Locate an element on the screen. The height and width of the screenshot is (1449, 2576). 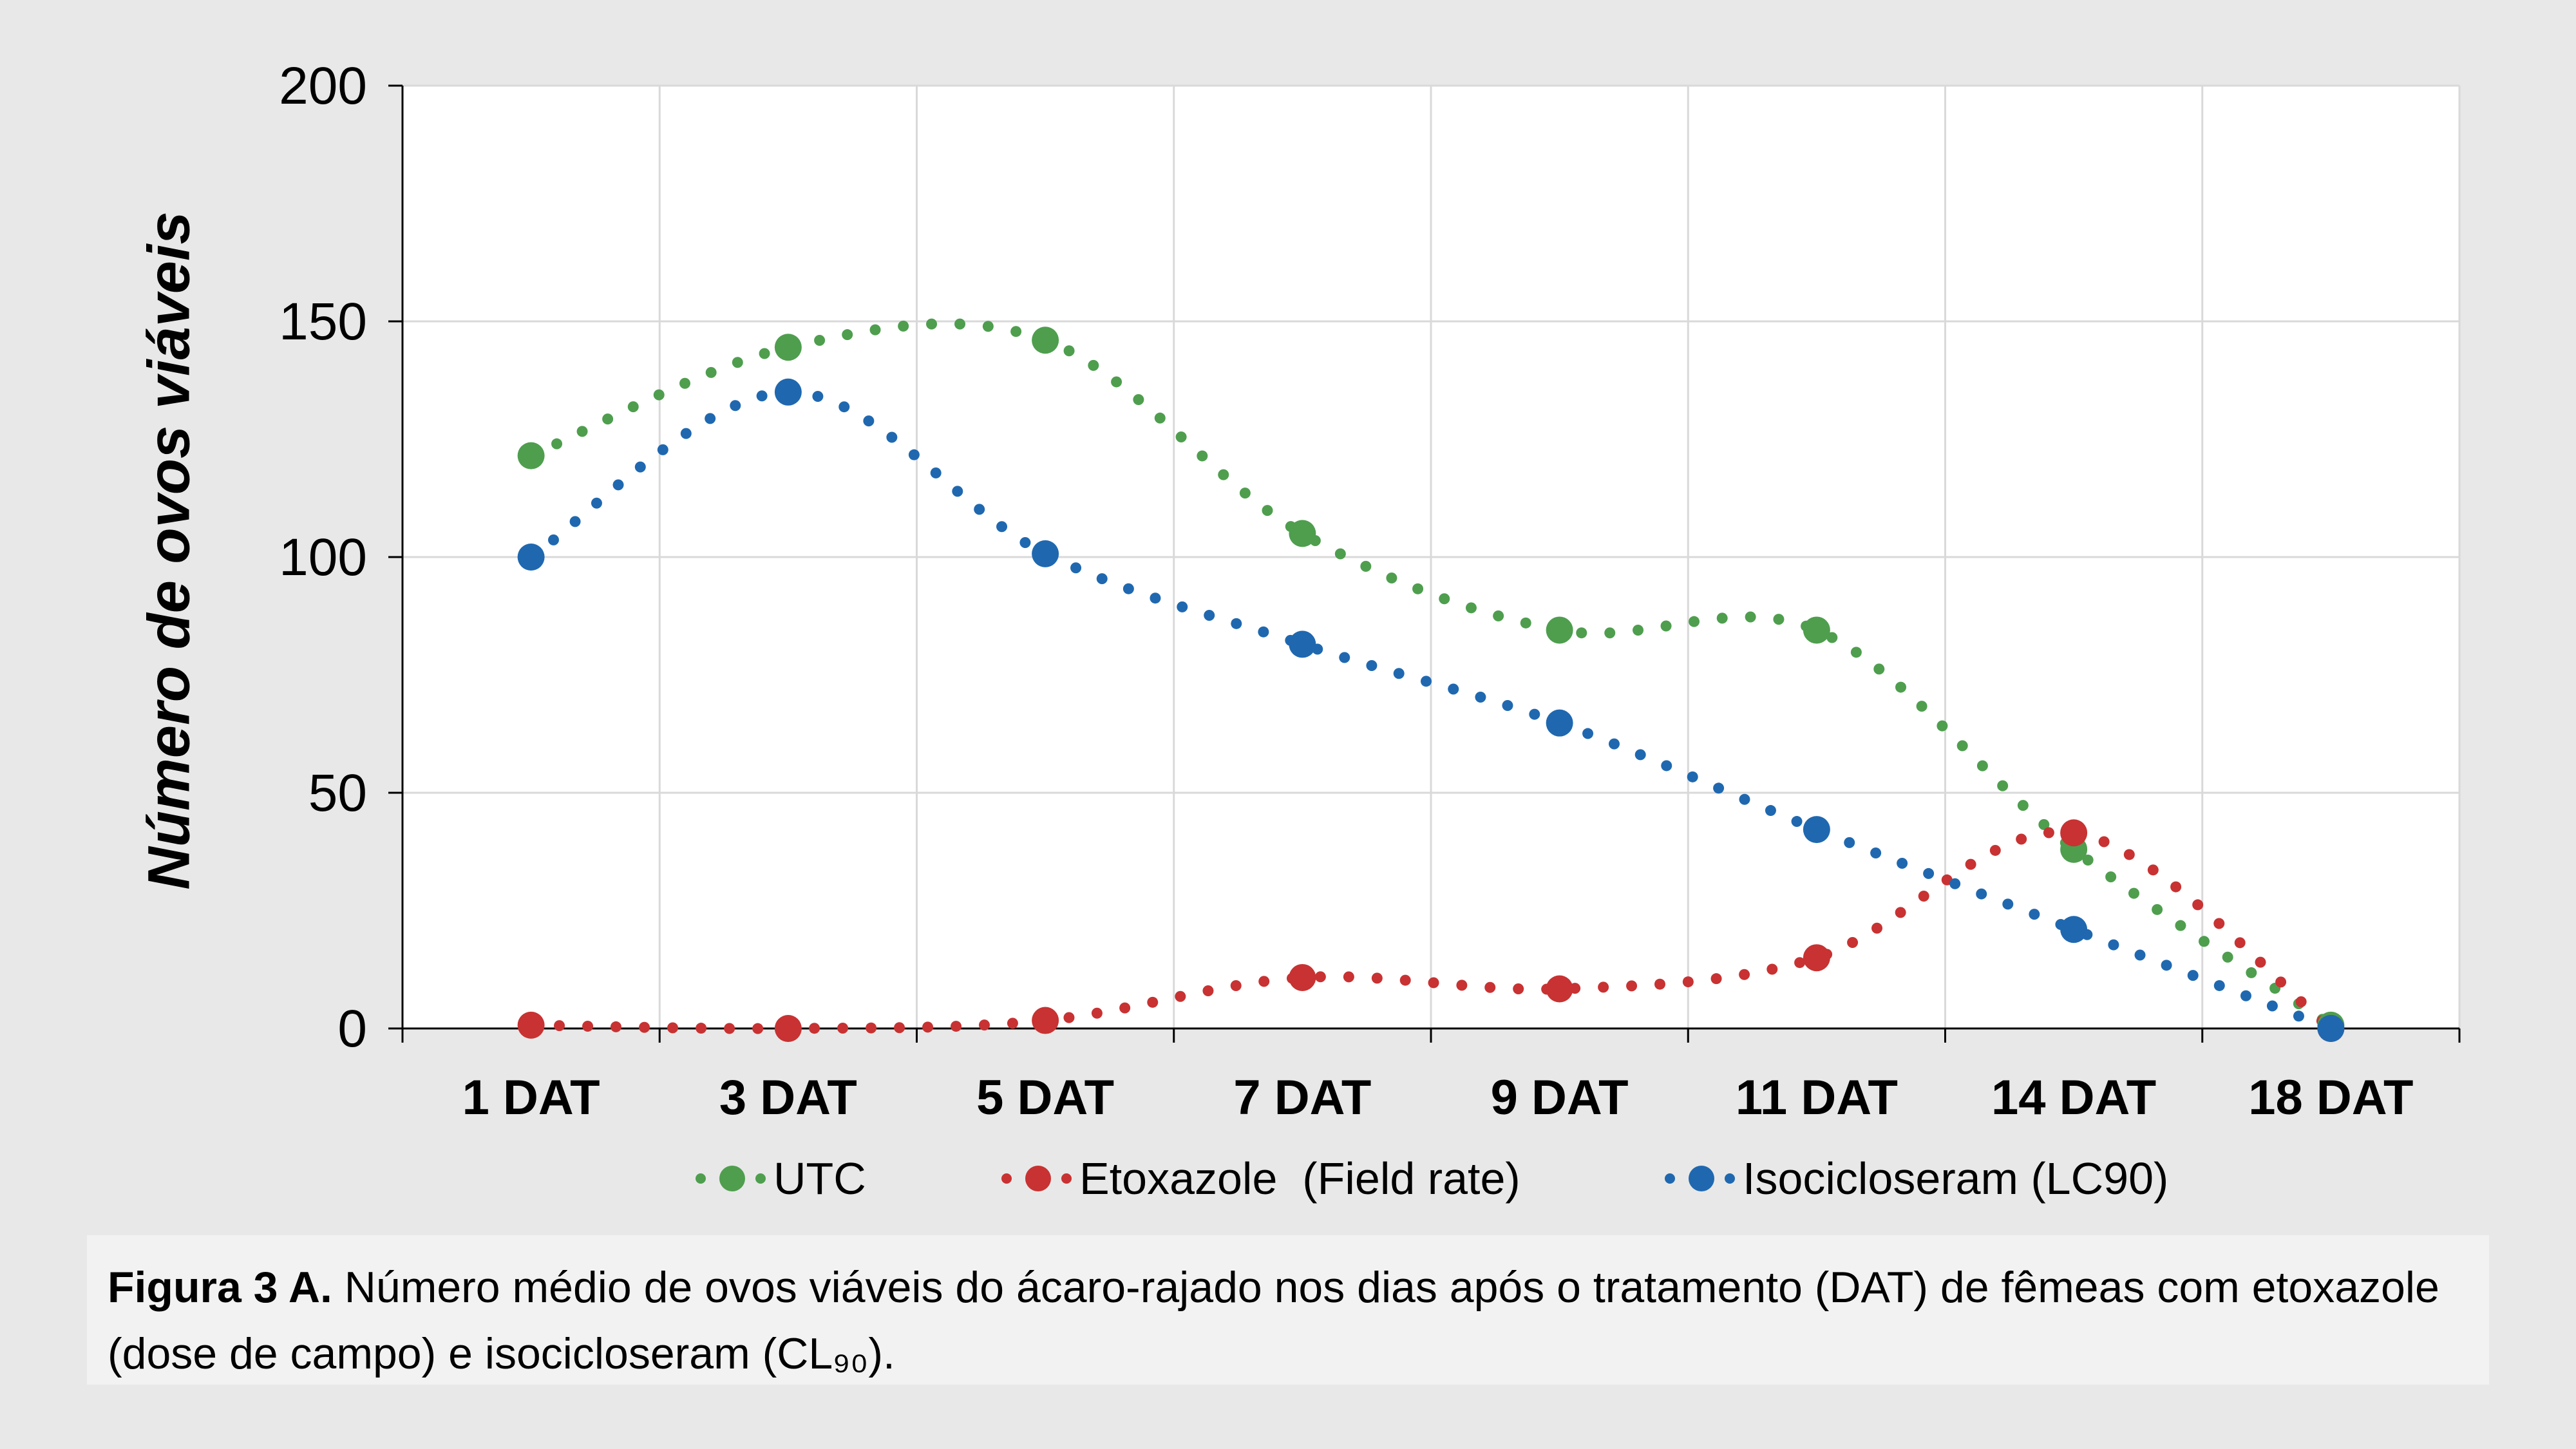
legend-label: Etoxazole (Field rate) is located at coordinates (1299, 1178).